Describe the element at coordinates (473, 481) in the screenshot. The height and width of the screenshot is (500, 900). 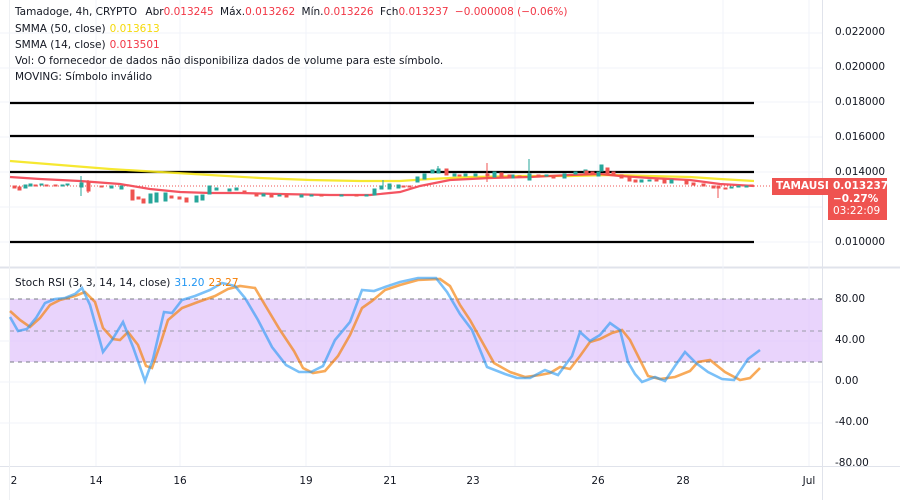
I see `time-label: 23` at that location.